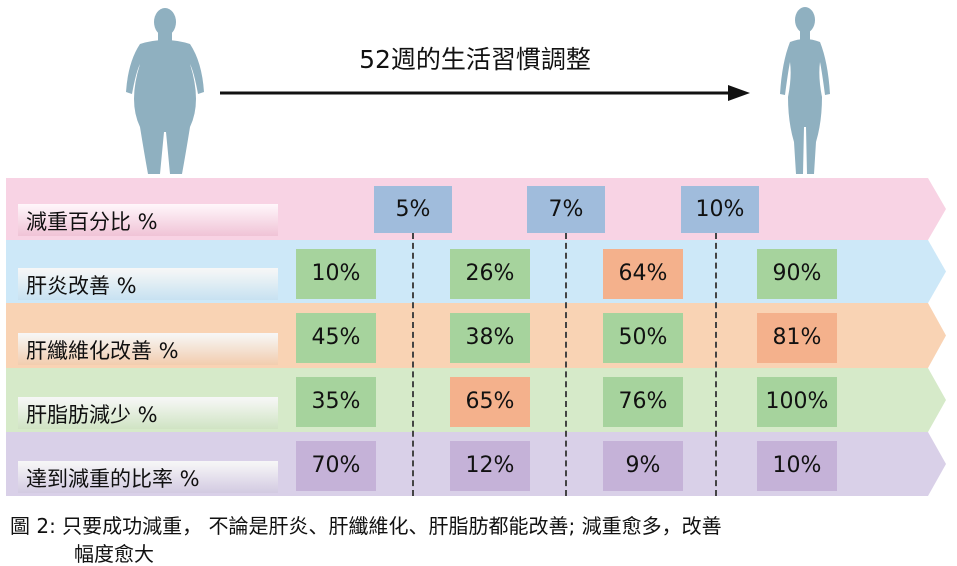 This screenshot has width=957, height=566. I want to click on caption-line: 幅度愈大, so click(114, 554).